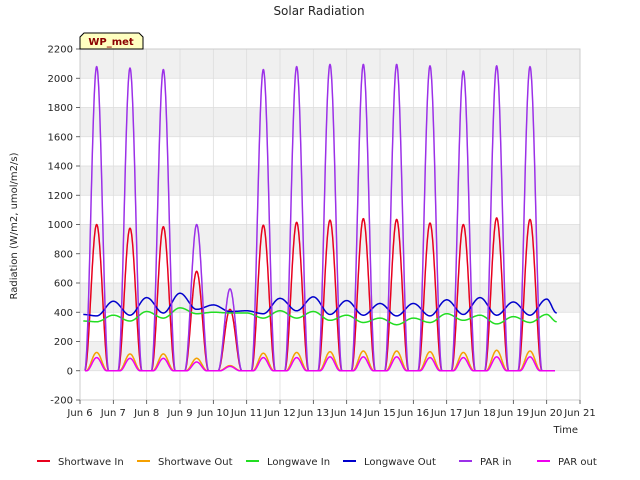 This screenshot has height=480, width=640. Describe the element at coordinates (513, 413) in the screenshot. I see `x-tick-label: Jun 19` at that location.